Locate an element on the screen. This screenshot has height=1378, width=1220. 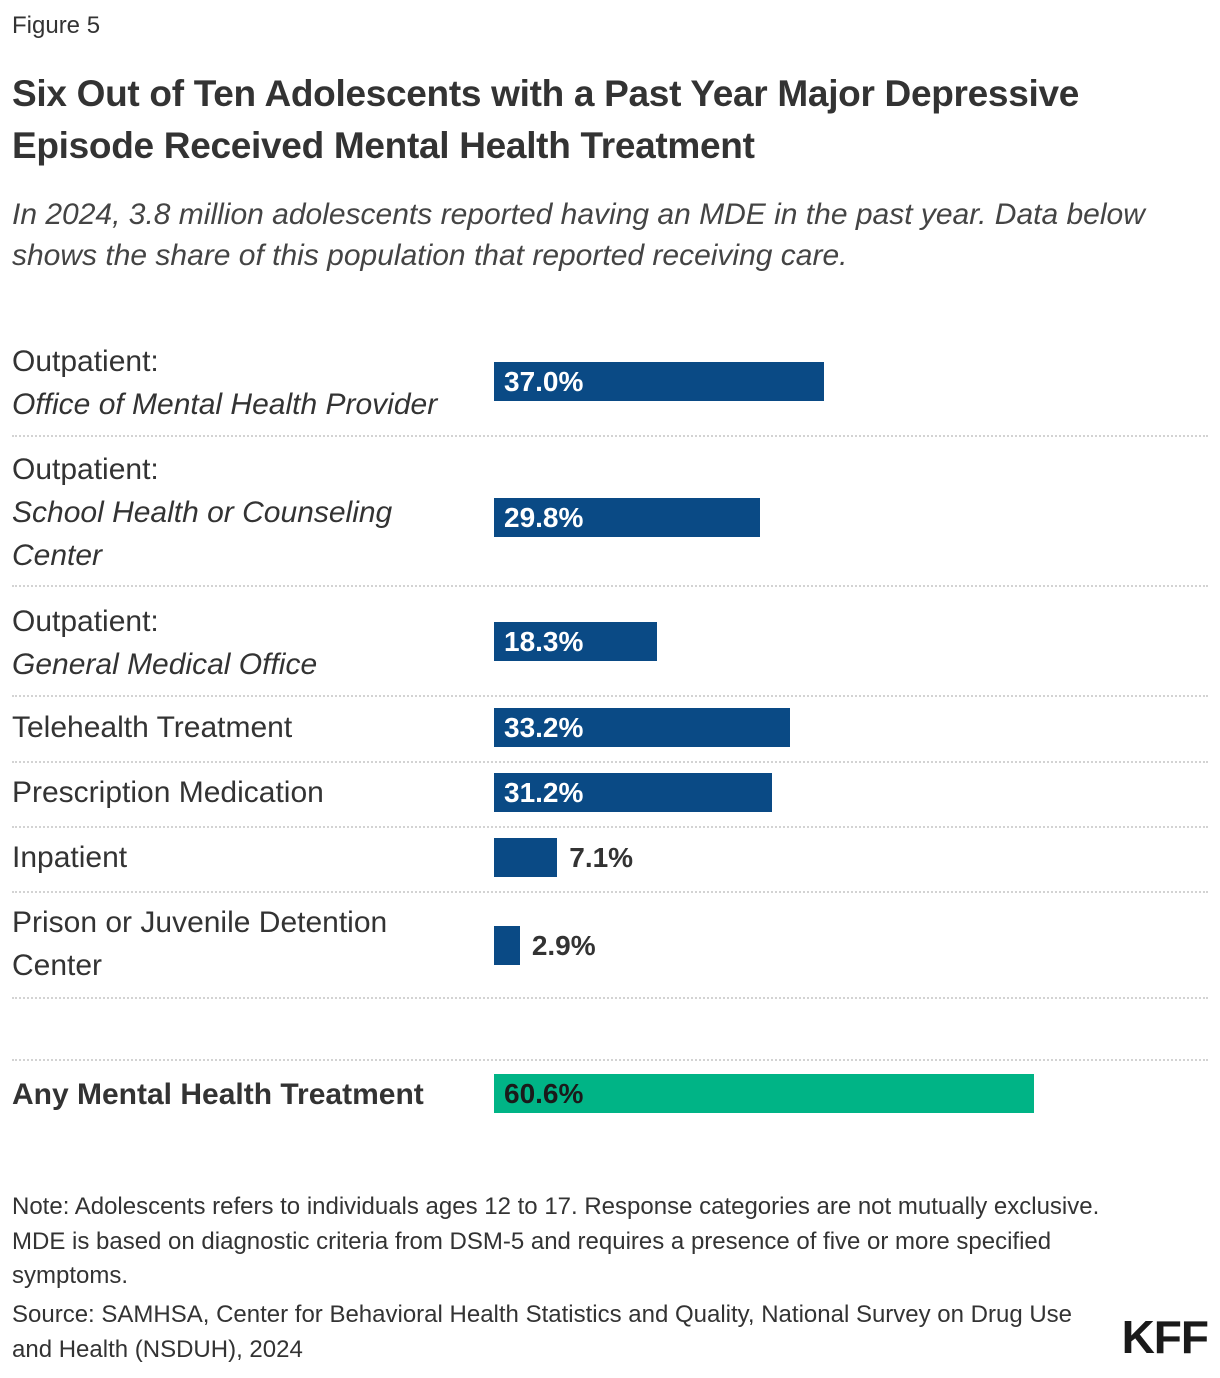
category-label: Prescription Medication is located at coordinates (247, 792).